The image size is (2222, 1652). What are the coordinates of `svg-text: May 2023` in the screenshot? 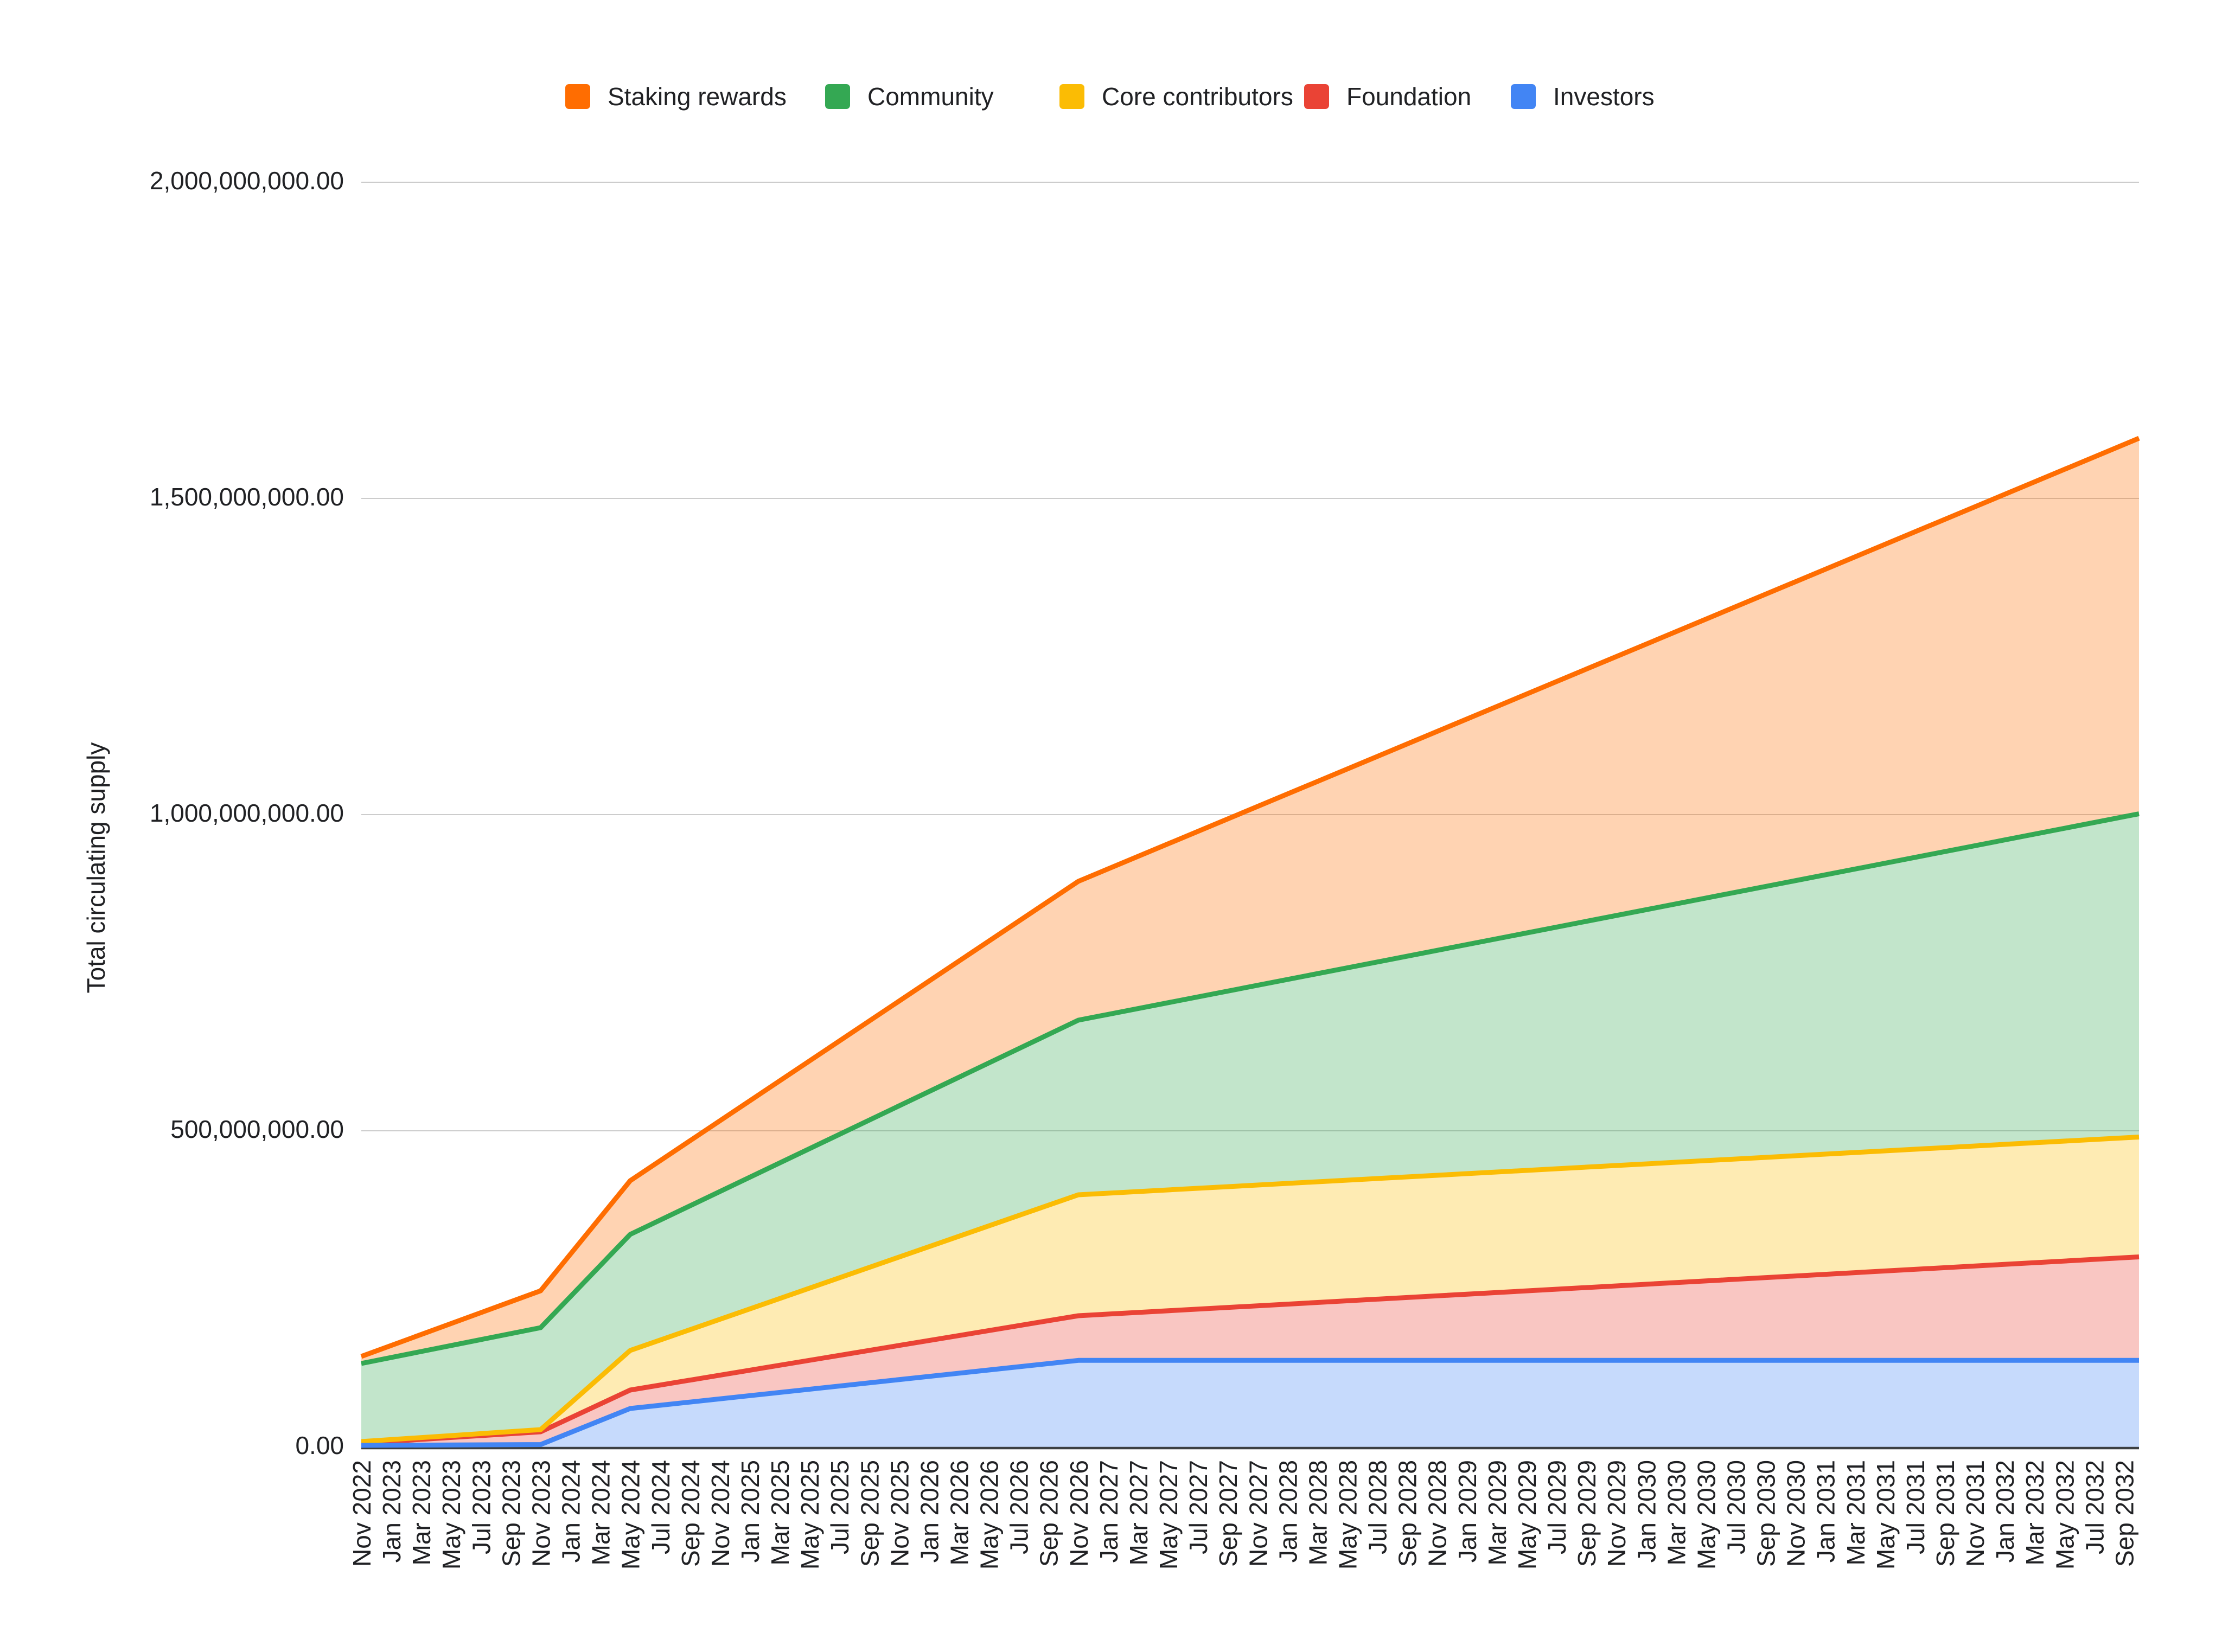 It's located at (451, 1515).